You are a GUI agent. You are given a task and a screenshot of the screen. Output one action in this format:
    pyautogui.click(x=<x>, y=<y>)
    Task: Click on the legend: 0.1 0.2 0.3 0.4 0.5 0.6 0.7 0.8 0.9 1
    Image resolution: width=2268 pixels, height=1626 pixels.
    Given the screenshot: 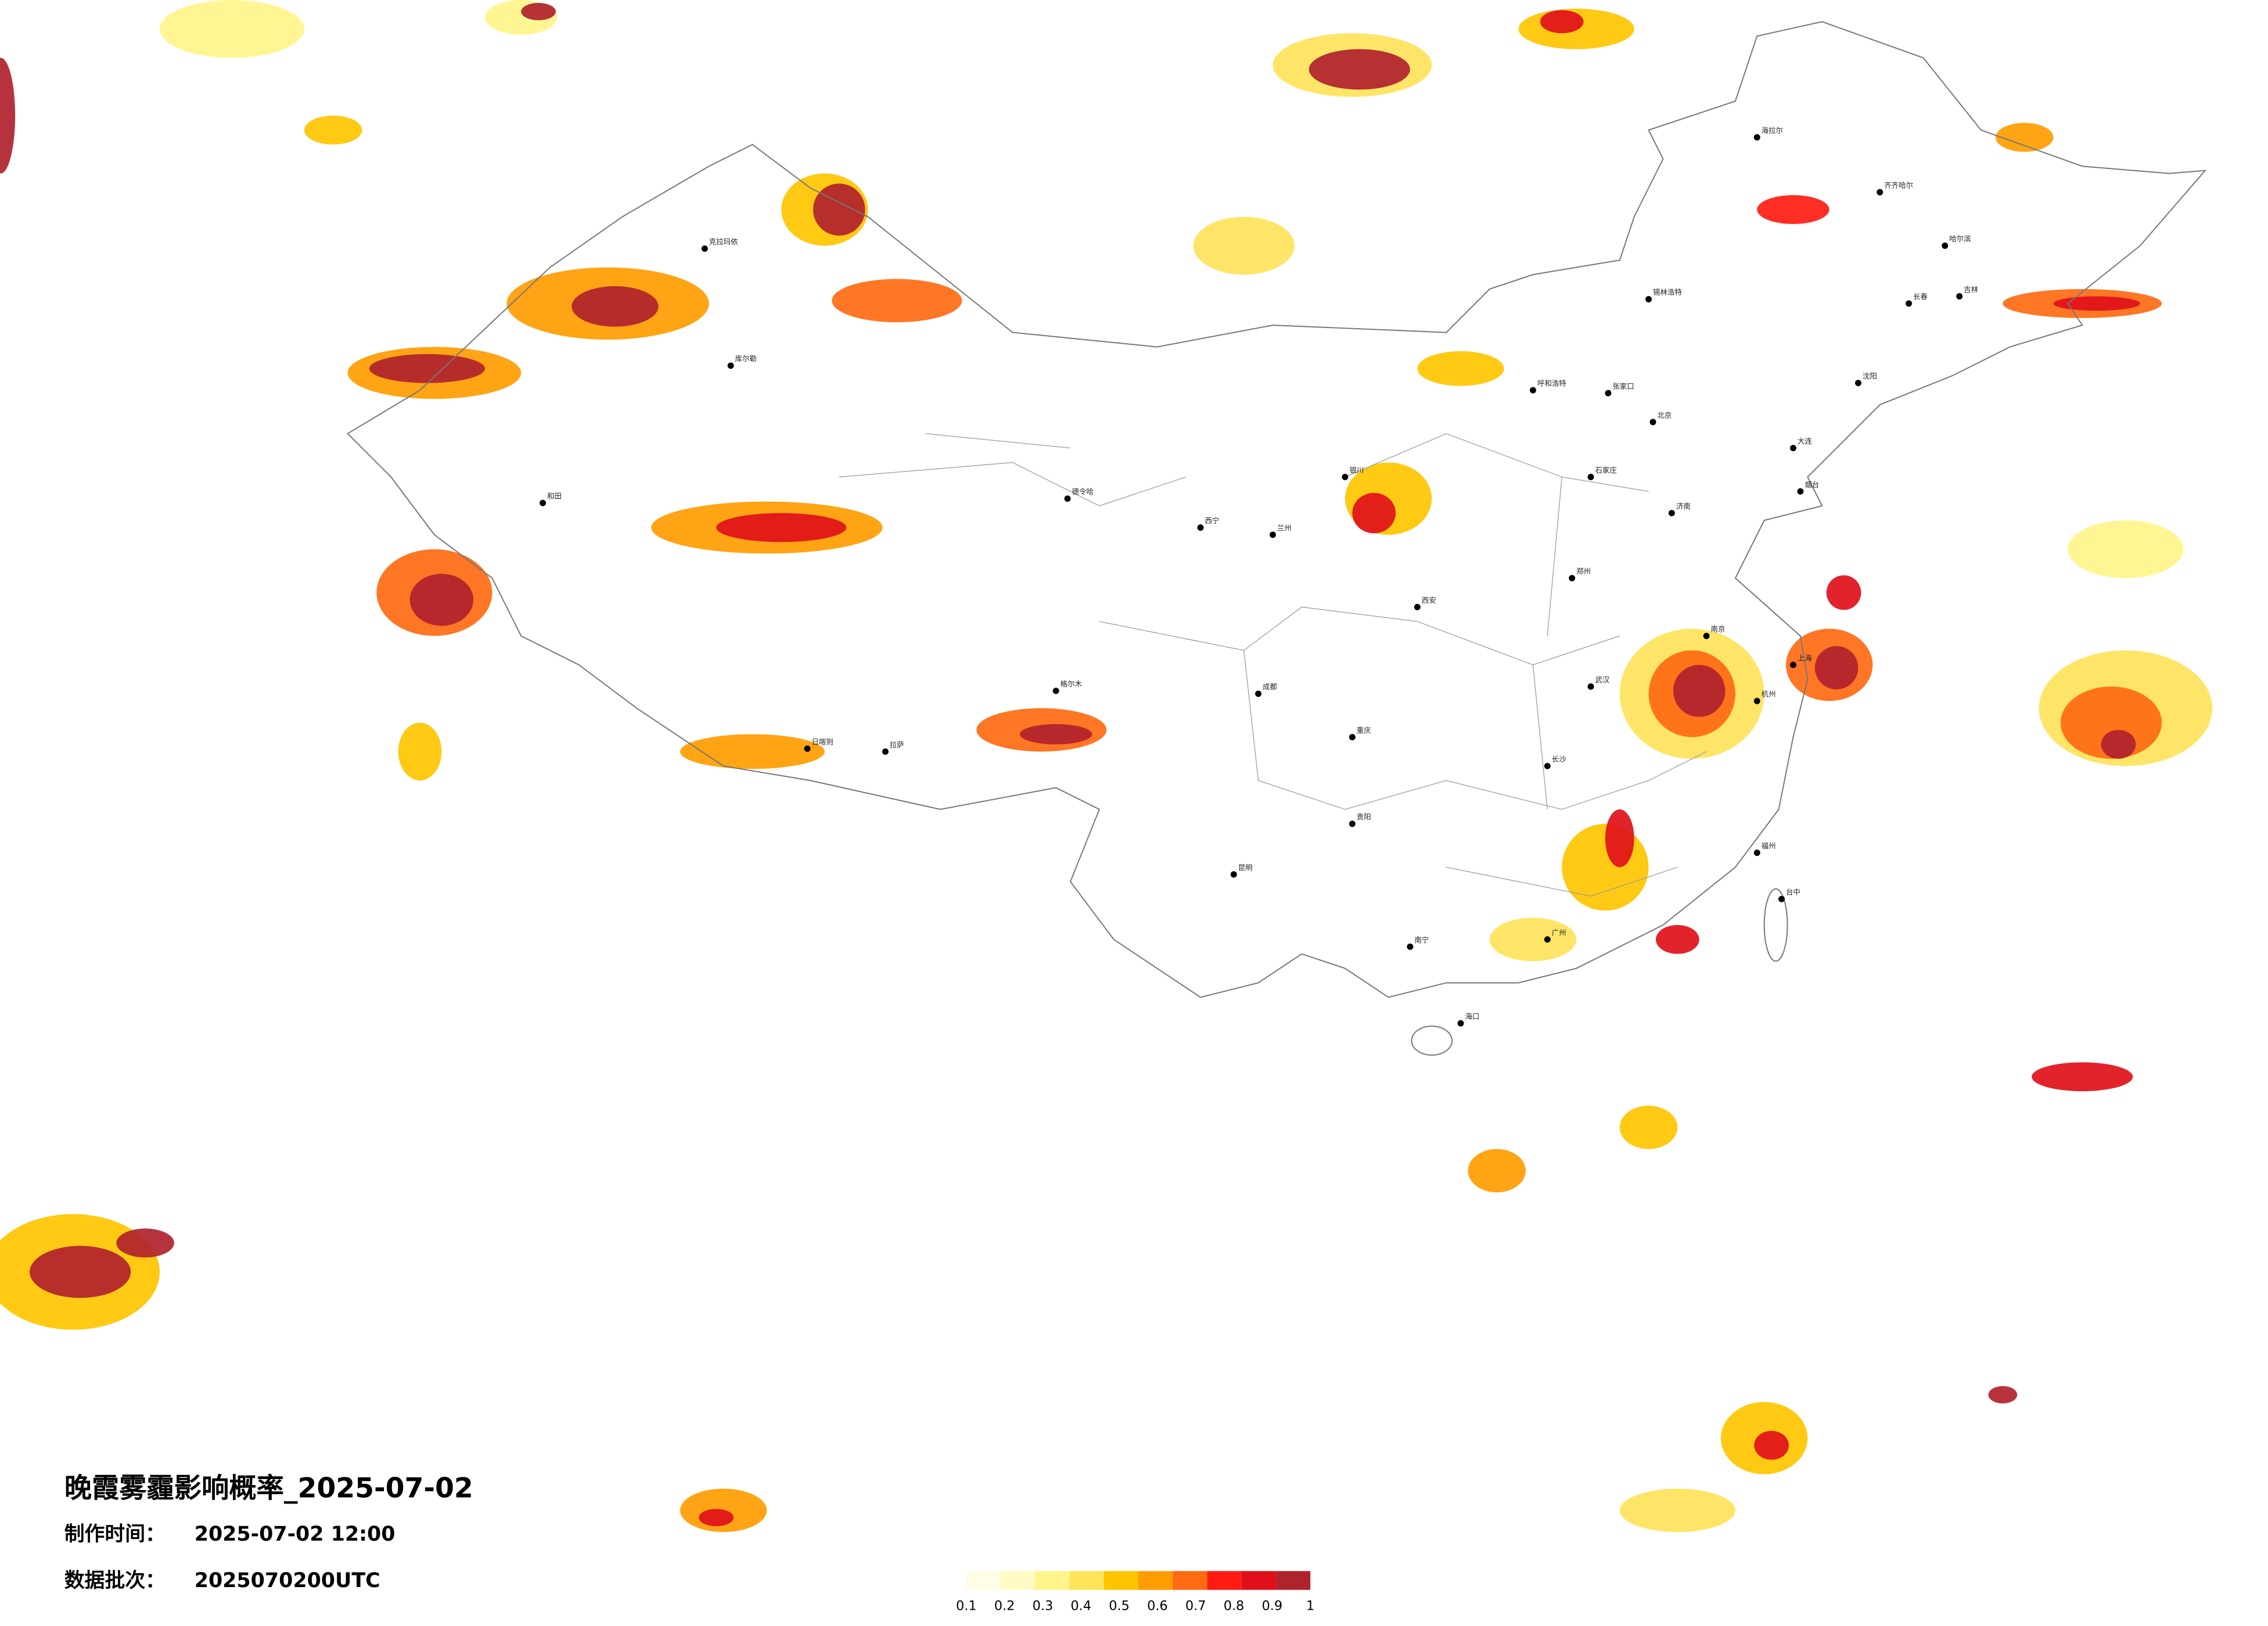 What is the action you would take?
    pyautogui.click(x=1135, y=1593)
    